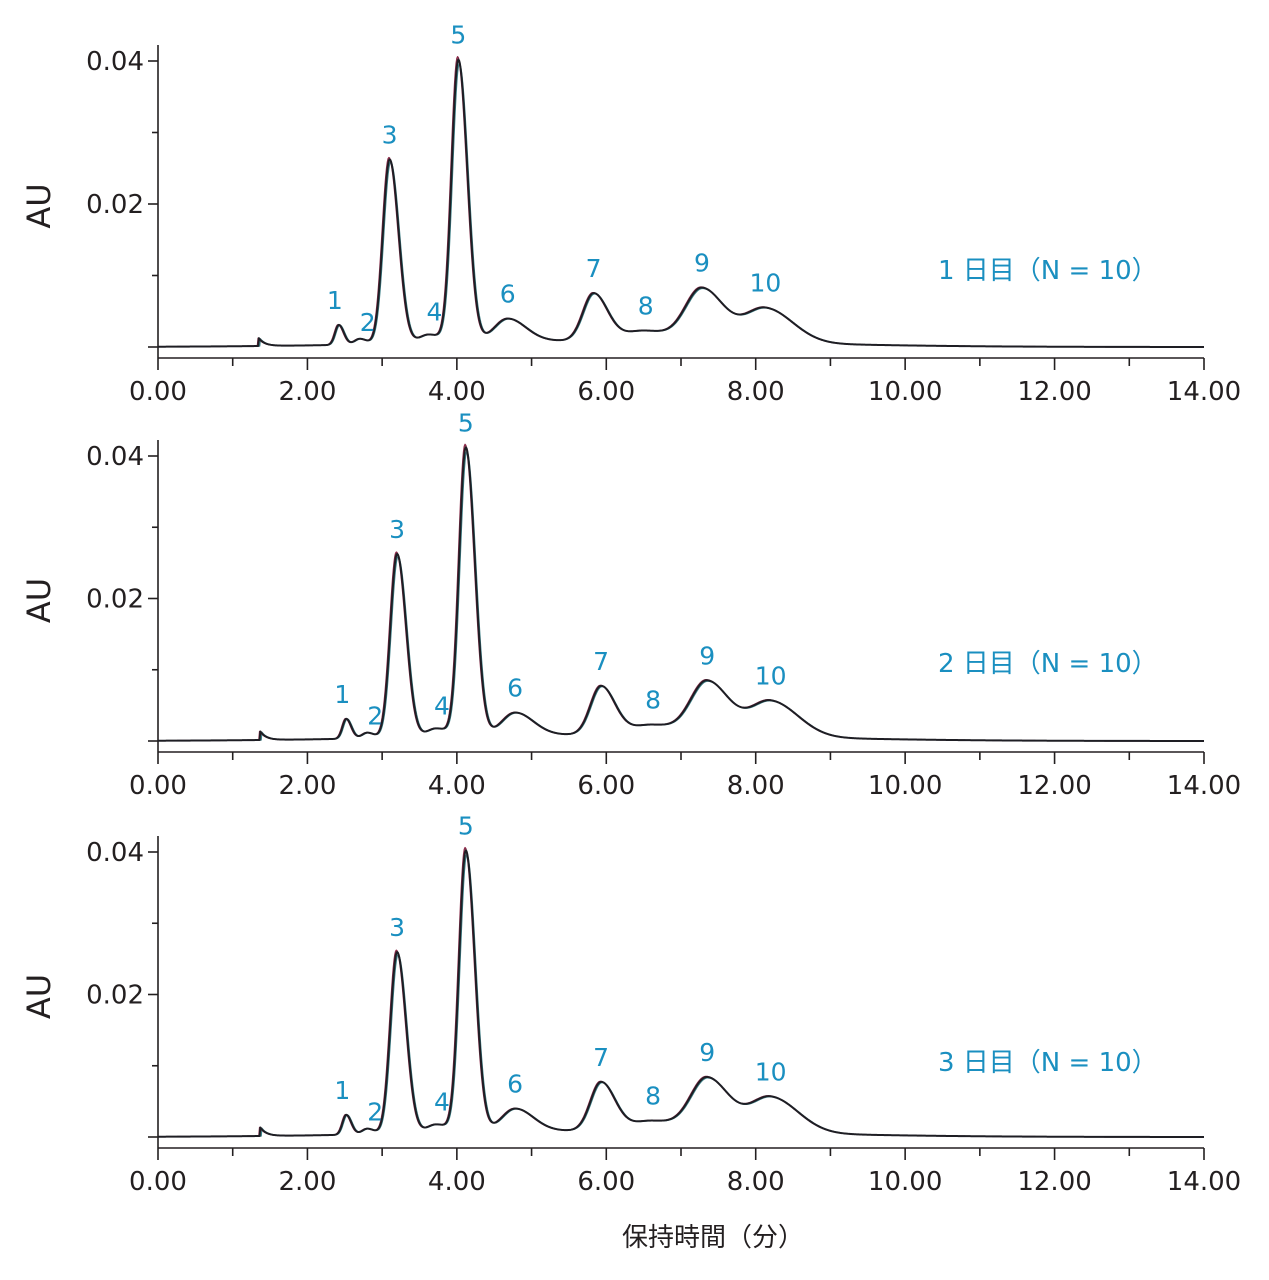 The height and width of the screenshot is (1280, 1269). I want to click on day-annotation: 2 日目（N = 10）, so click(1048, 664).